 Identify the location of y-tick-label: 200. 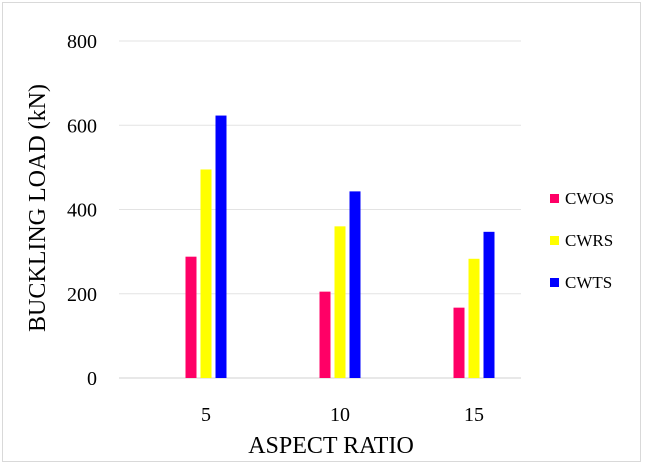
(82, 295).